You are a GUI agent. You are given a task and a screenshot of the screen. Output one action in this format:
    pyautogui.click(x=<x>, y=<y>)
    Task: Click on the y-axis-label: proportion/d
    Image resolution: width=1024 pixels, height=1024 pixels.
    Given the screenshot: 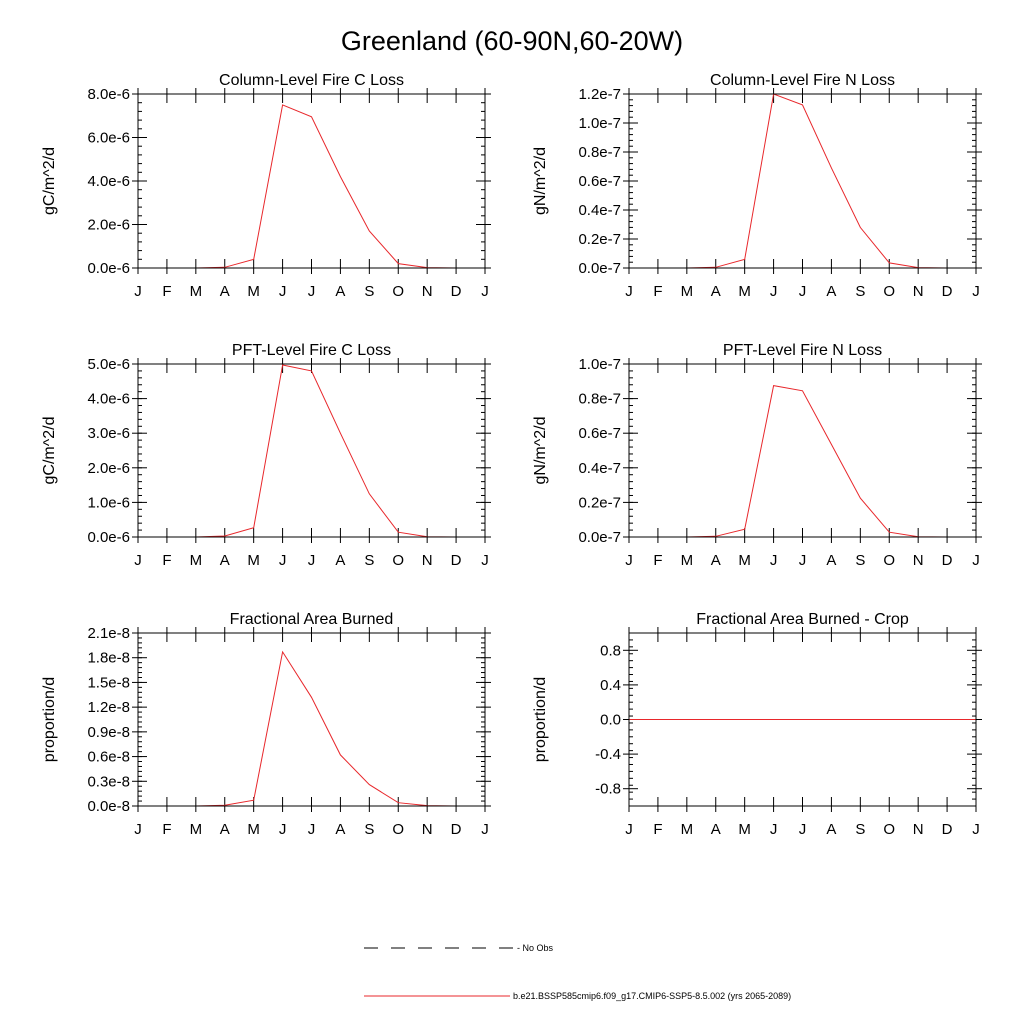 What is the action you would take?
    pyautogui.click(x=540, y=719)
    